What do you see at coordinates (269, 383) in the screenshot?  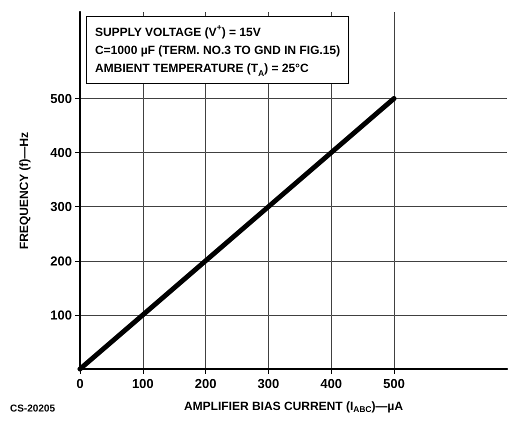 I see `x-tick-label: 300` at bounding box center [269, 383].